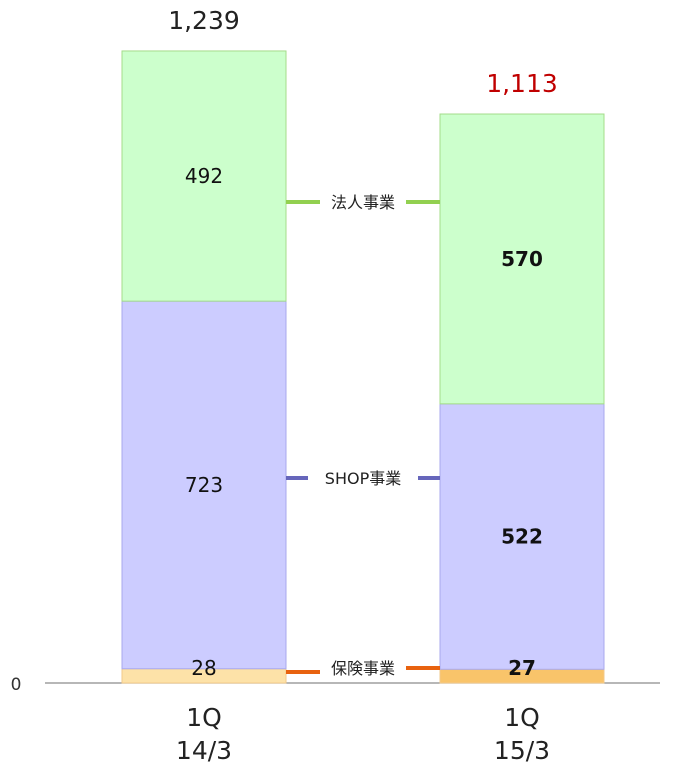  Describe the element at coordinates (204, 750) in the screenshot. I see `x-tick-label: 14/3` at that location.